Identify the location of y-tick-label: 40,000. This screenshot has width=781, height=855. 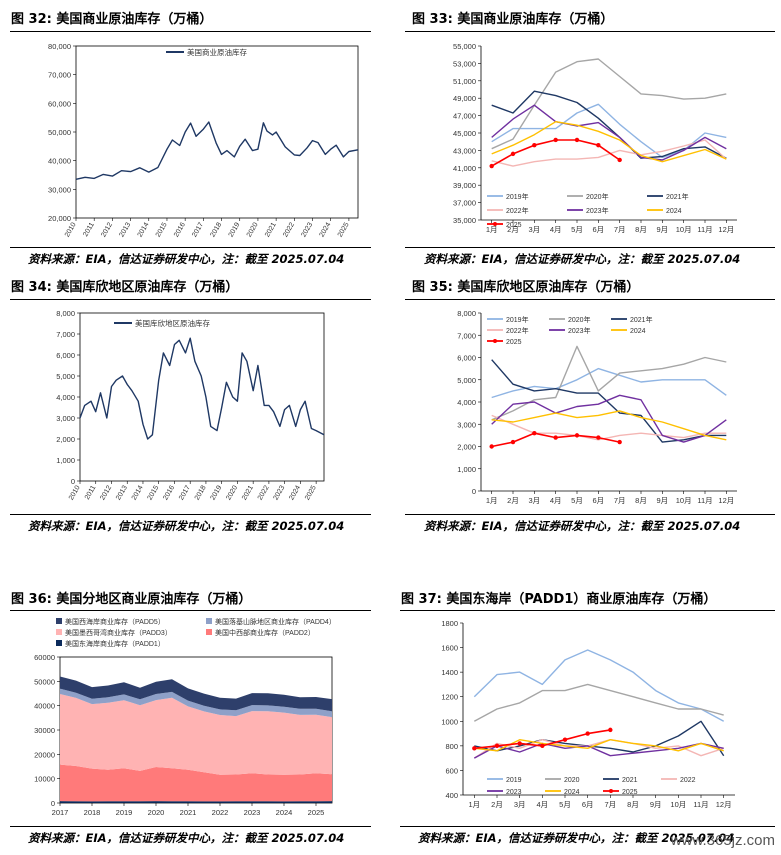
(59, 161).